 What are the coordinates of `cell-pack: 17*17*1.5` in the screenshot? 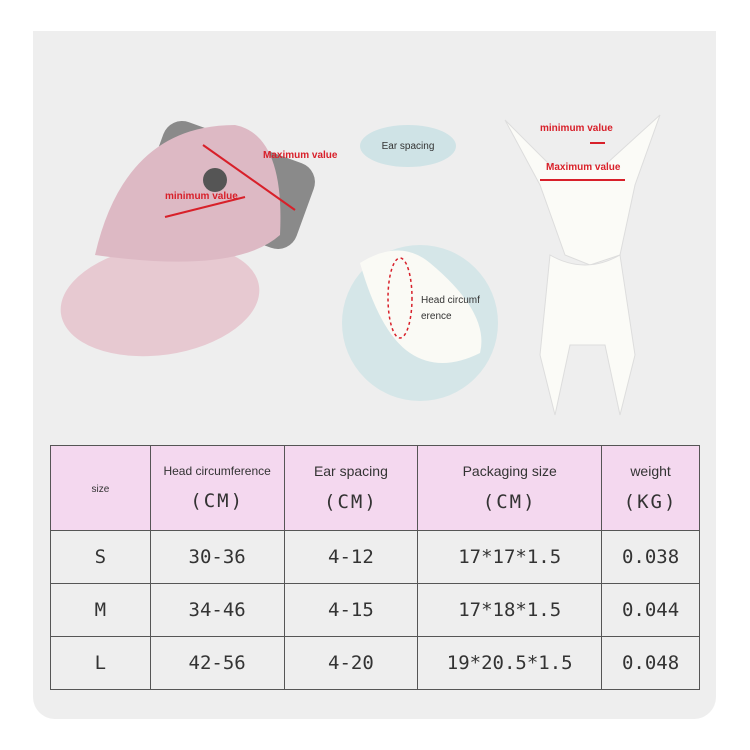 It's located at (510, 557).